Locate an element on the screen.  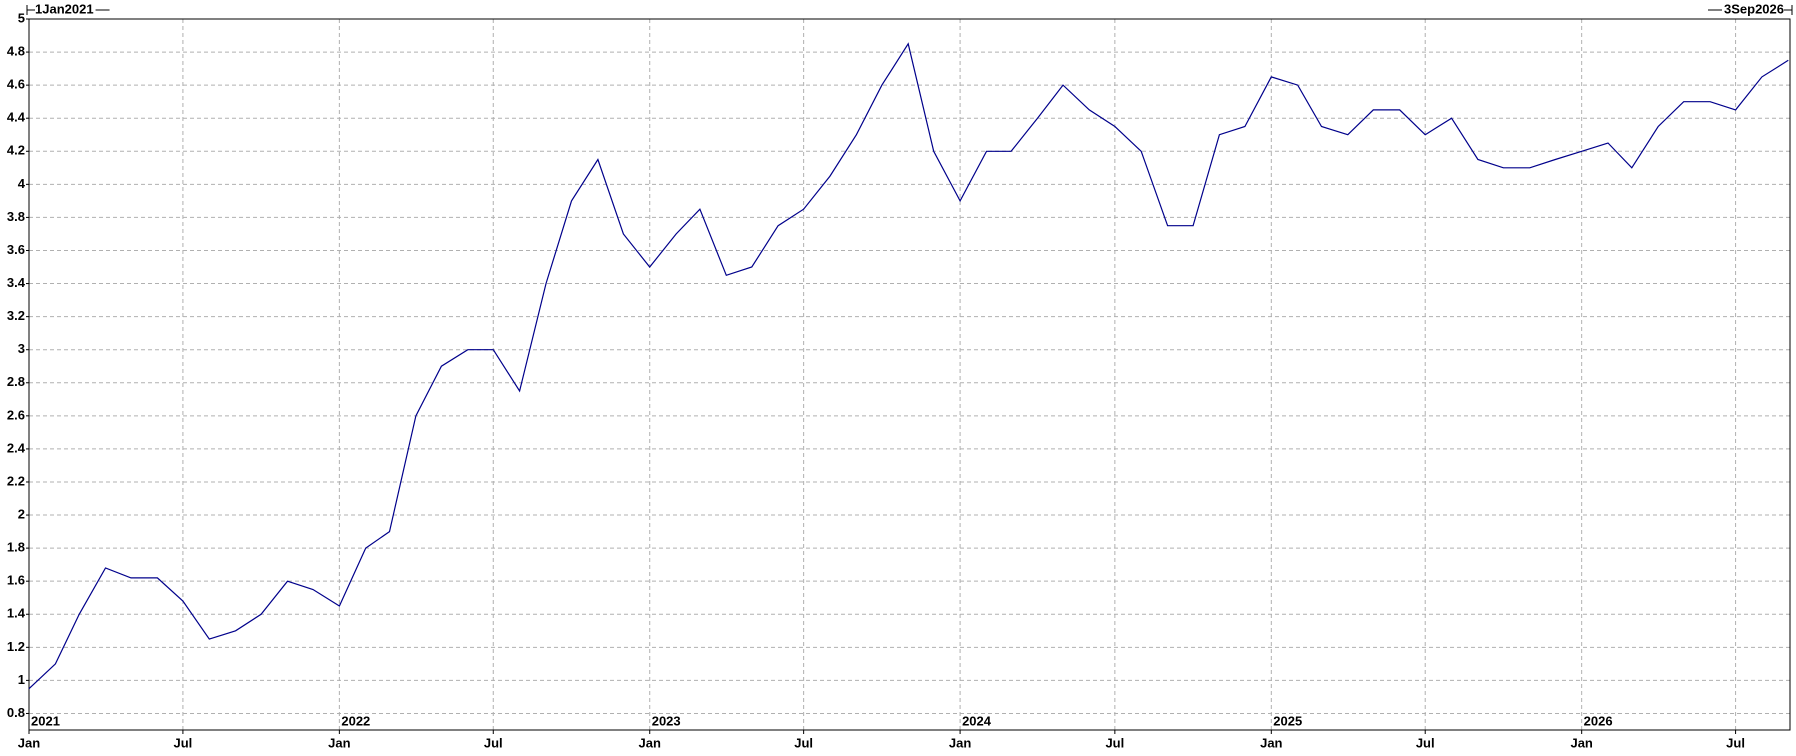
year-label: 2024 is located at coordinates (977, 720).